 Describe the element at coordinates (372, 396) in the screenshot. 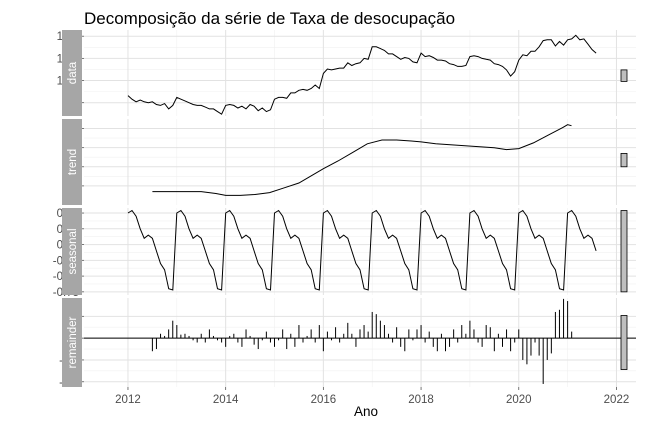

I see `x-axis: 2012 2014 2016 2018 2020 2022` at that location.